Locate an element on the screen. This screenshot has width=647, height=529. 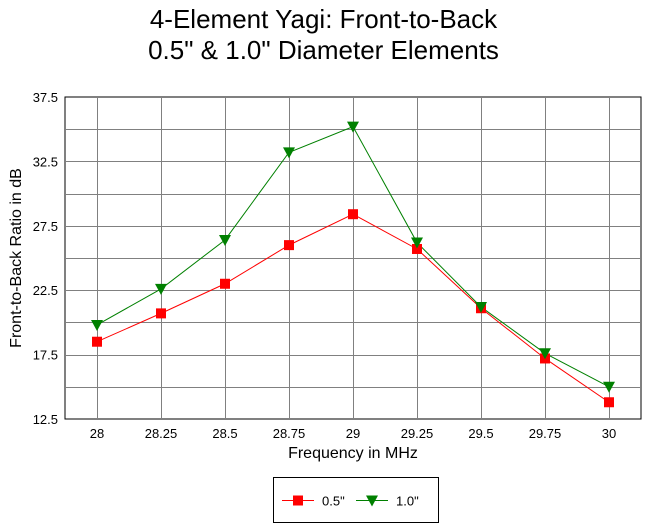
y-tick-label: 22.5 is located at coordinates (45, 290).